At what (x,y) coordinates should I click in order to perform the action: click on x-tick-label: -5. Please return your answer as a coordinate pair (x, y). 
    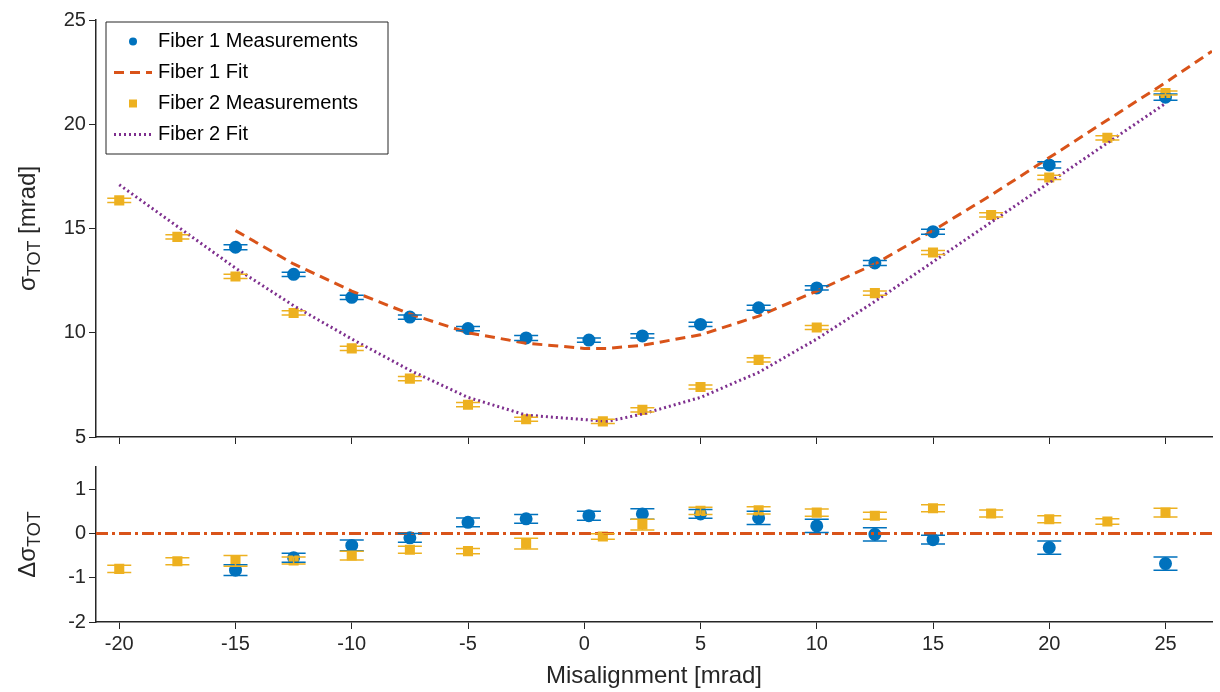
    Looking at the image, I should click on (468, 642).